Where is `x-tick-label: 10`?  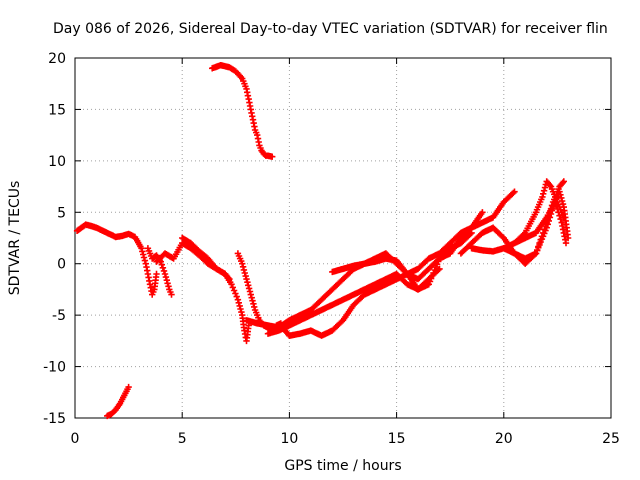
x-tick-label: 10 is located at coordinates (289, 439).